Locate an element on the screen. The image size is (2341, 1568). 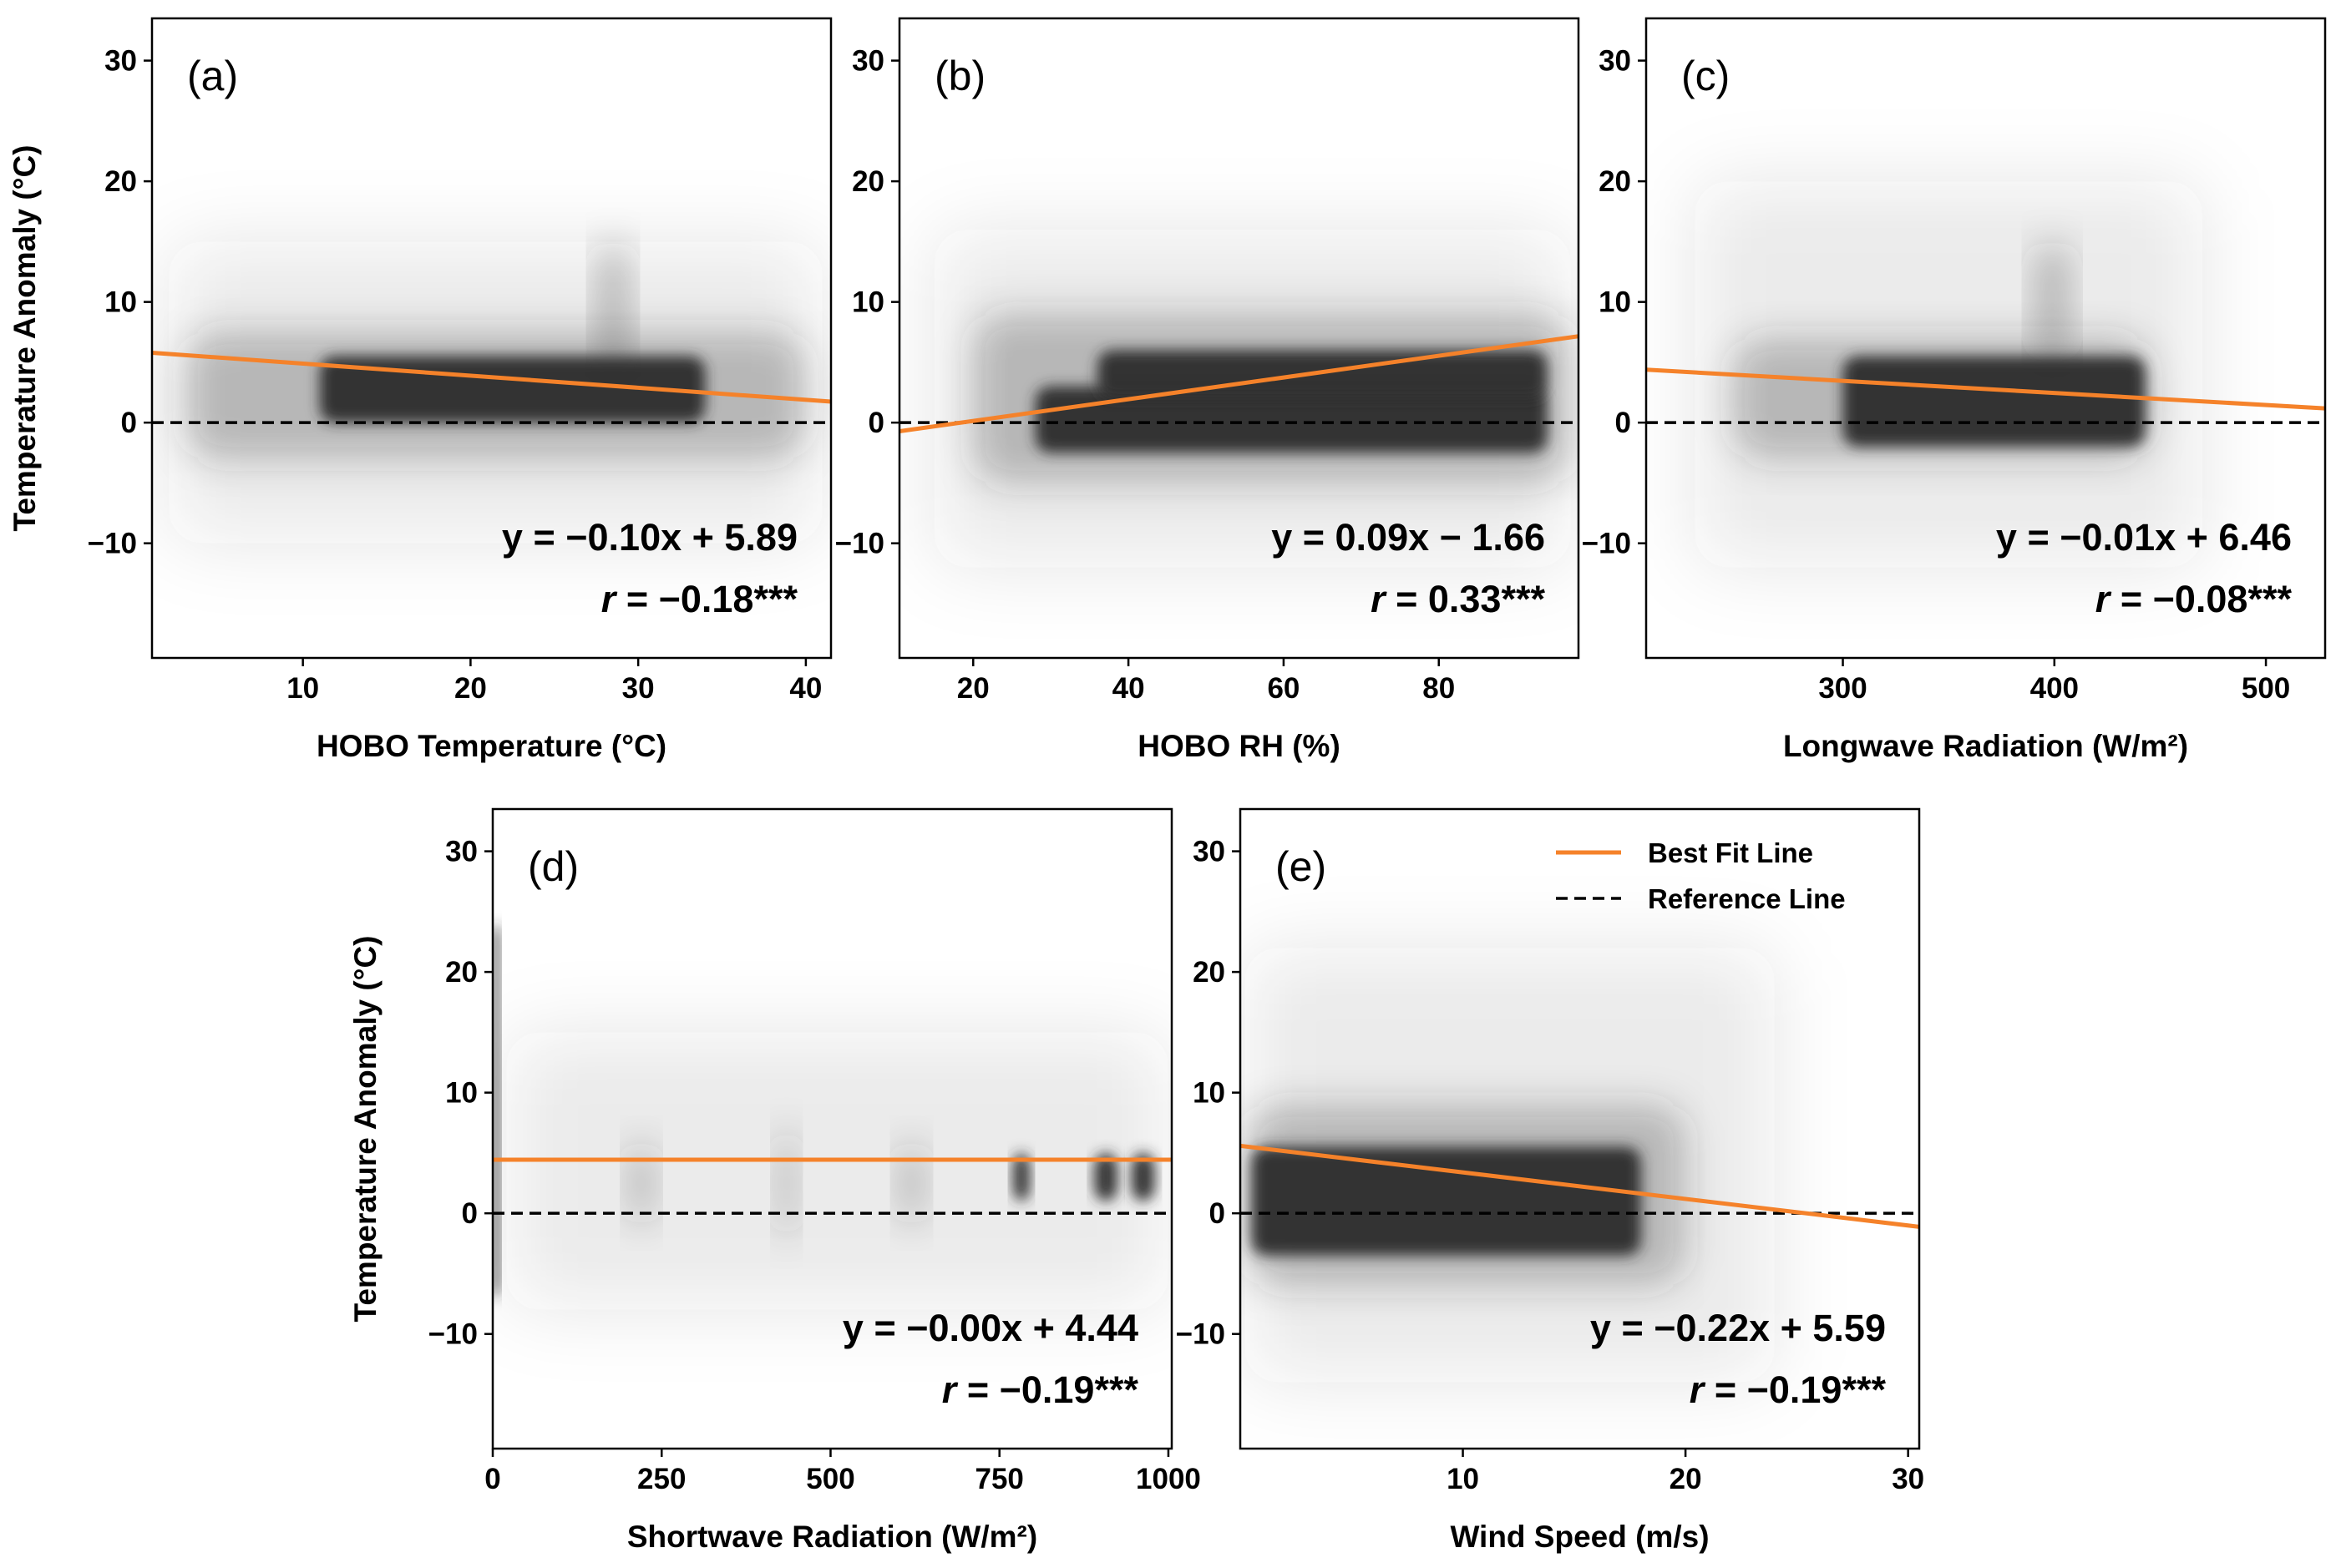
panel-b-xtick-label: 60 is located at coordinates (1283, 688).